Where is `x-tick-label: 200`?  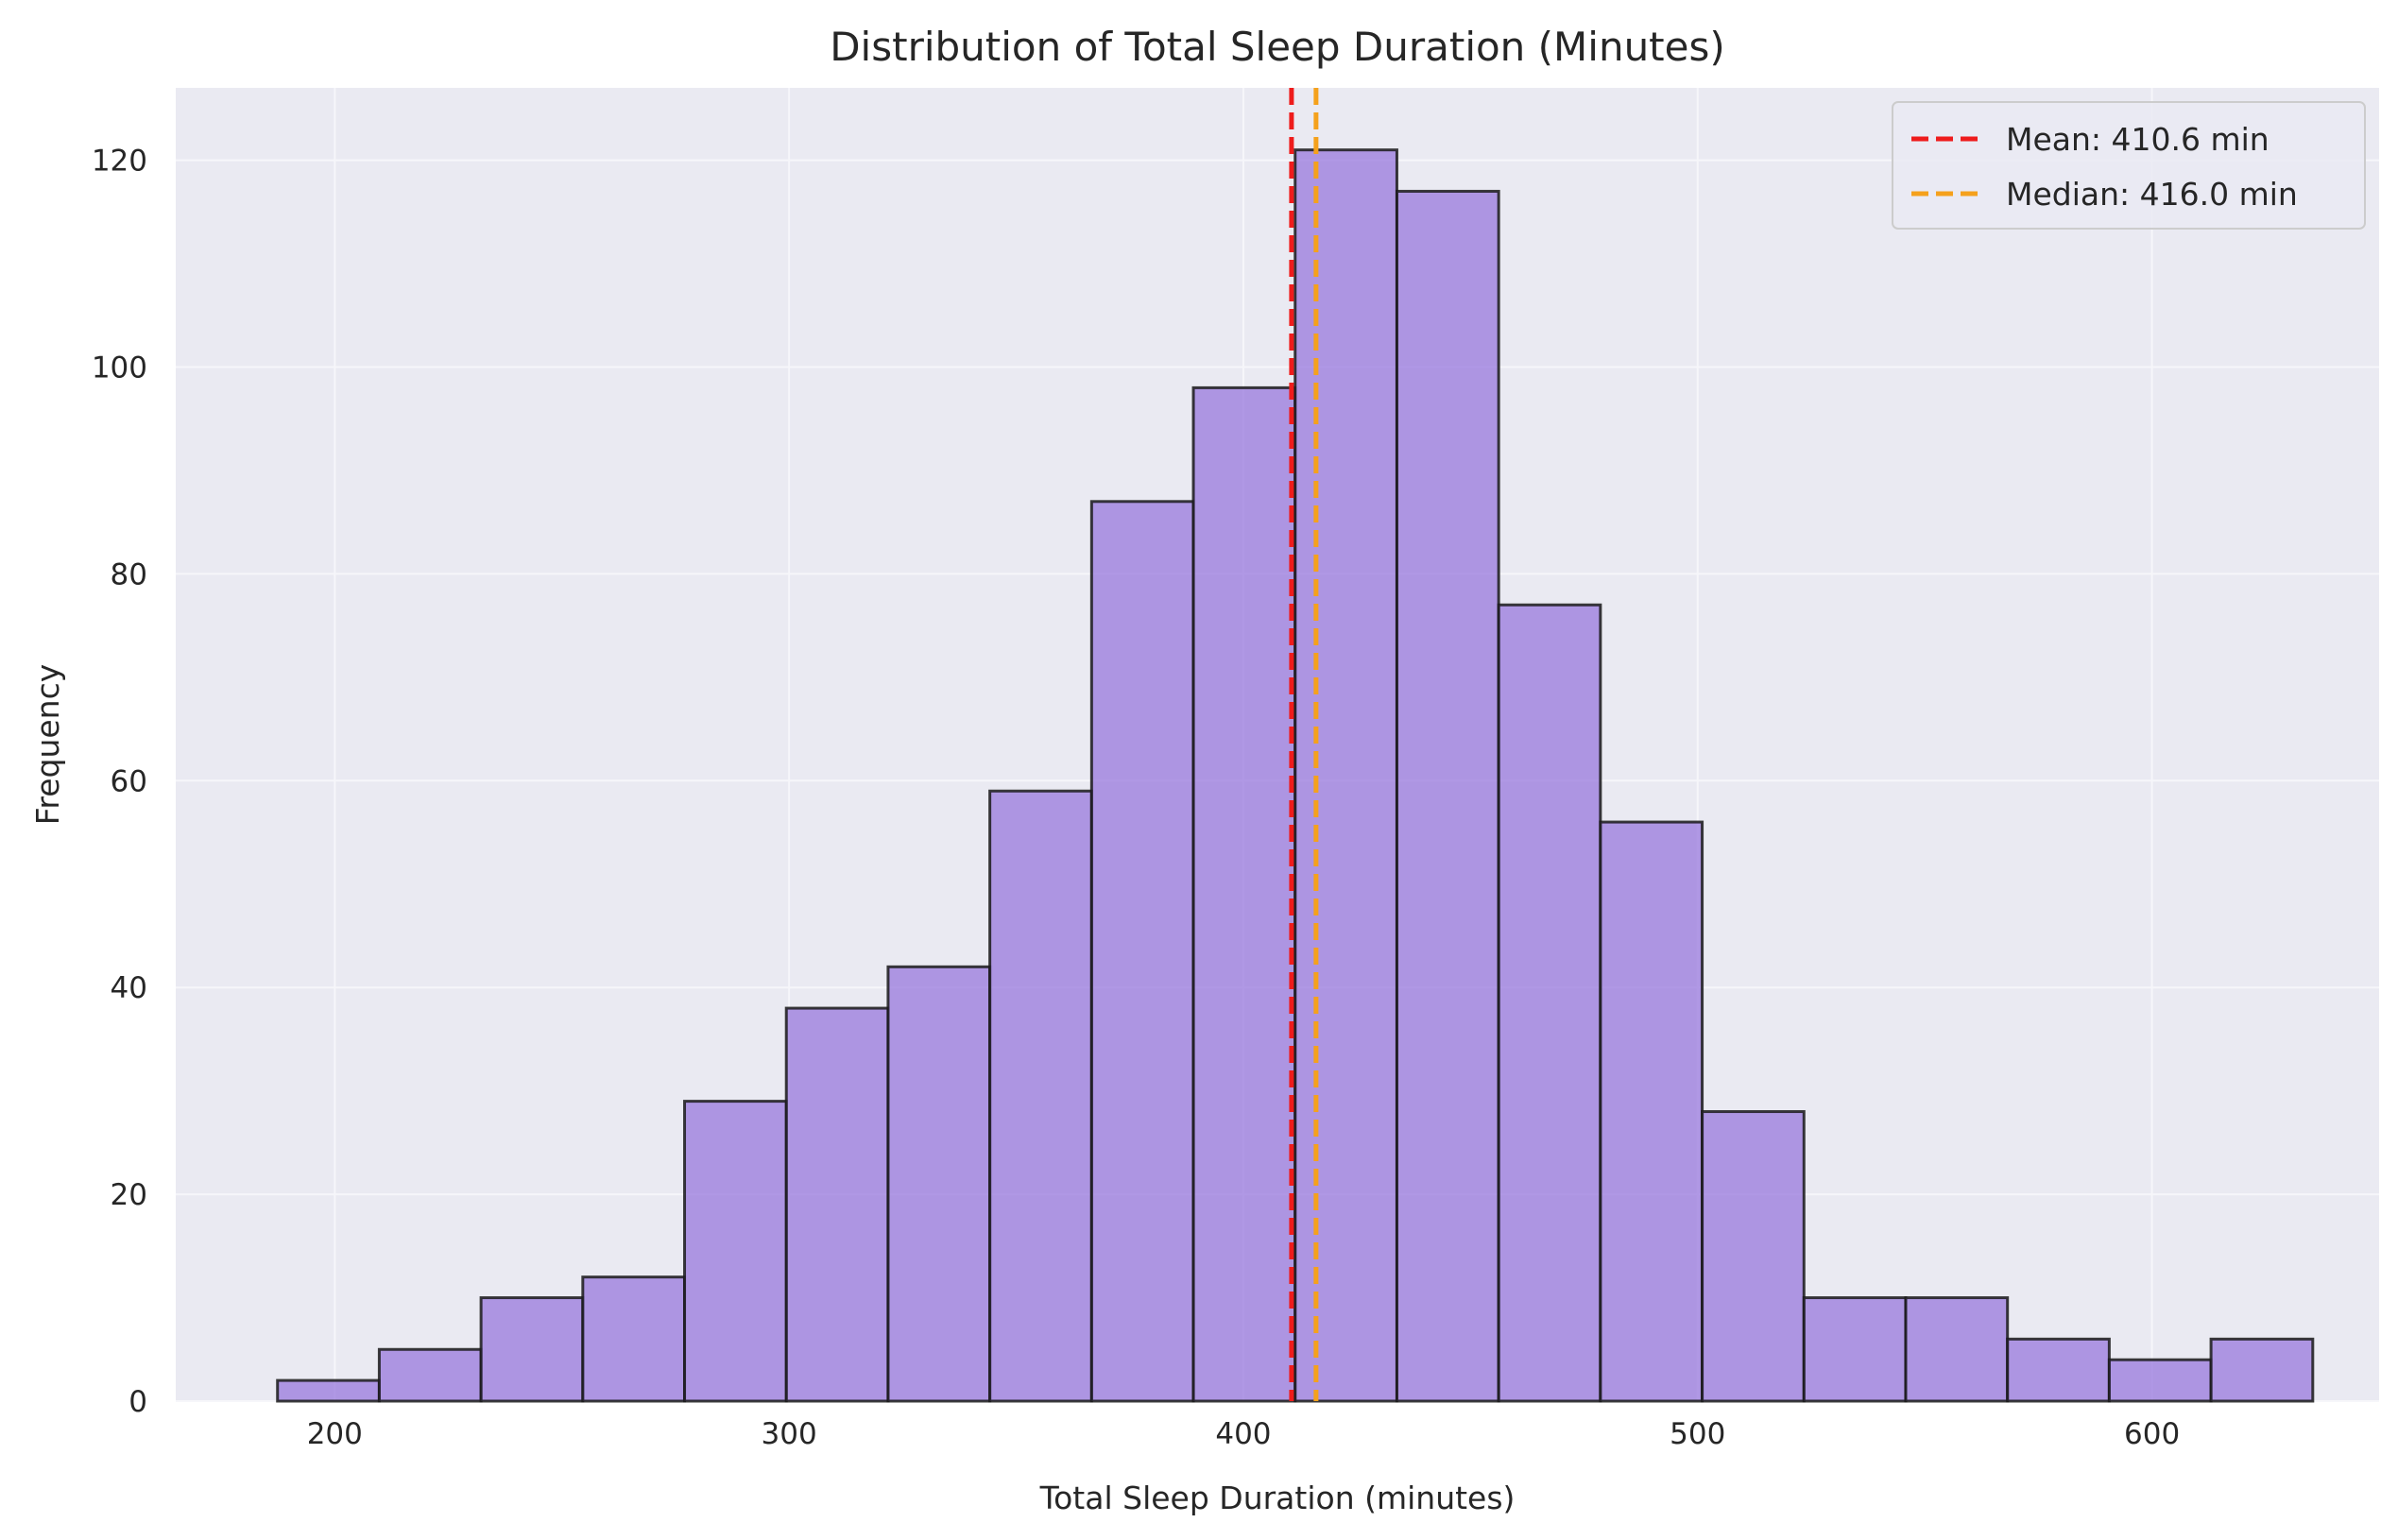
x-tick-label: 200 is located at coordinates (335, 1434).